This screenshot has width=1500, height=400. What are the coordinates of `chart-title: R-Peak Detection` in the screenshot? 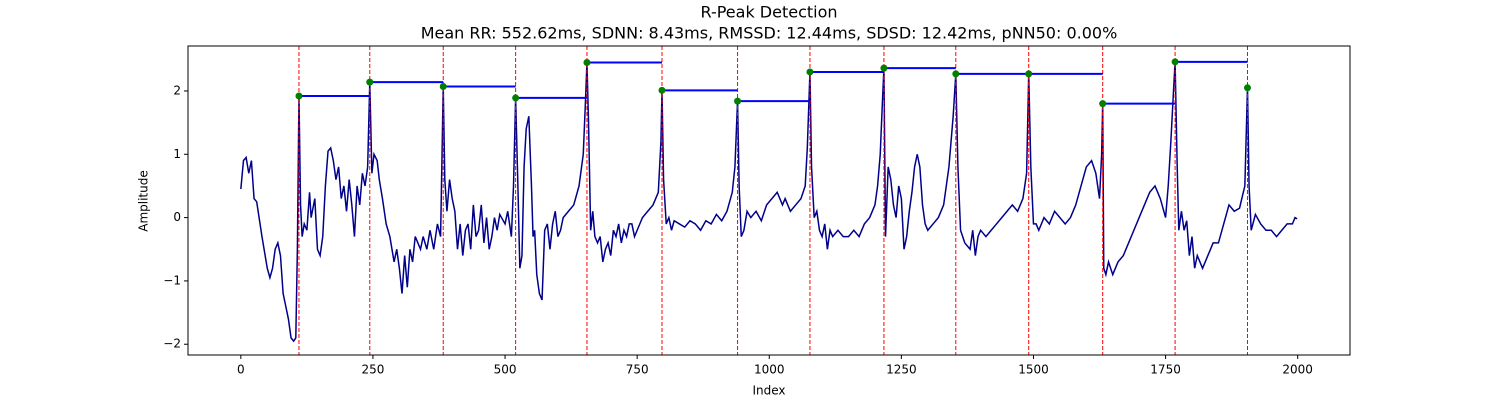 It's located at (768, 12).